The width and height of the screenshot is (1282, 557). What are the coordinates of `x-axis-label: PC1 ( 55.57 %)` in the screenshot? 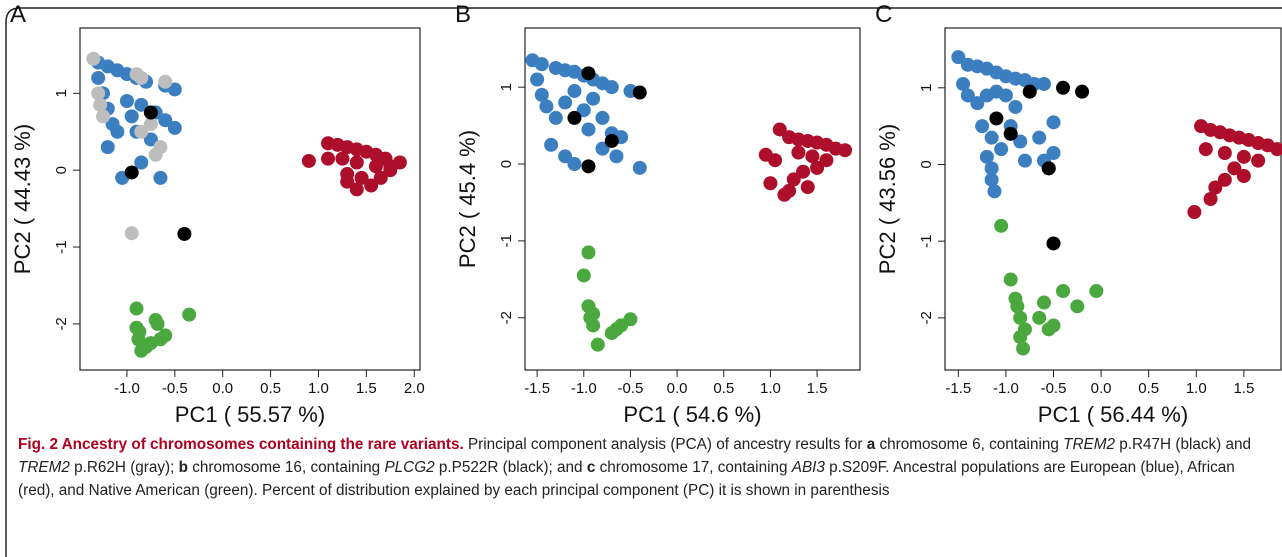 It's located at (250, 414).